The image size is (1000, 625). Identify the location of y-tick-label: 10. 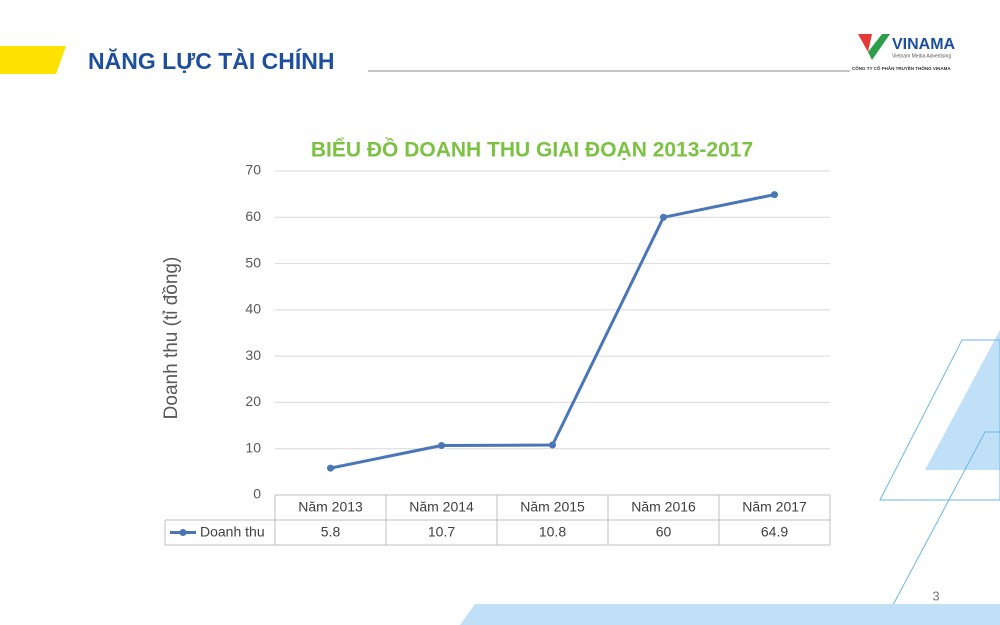
(253, 447).